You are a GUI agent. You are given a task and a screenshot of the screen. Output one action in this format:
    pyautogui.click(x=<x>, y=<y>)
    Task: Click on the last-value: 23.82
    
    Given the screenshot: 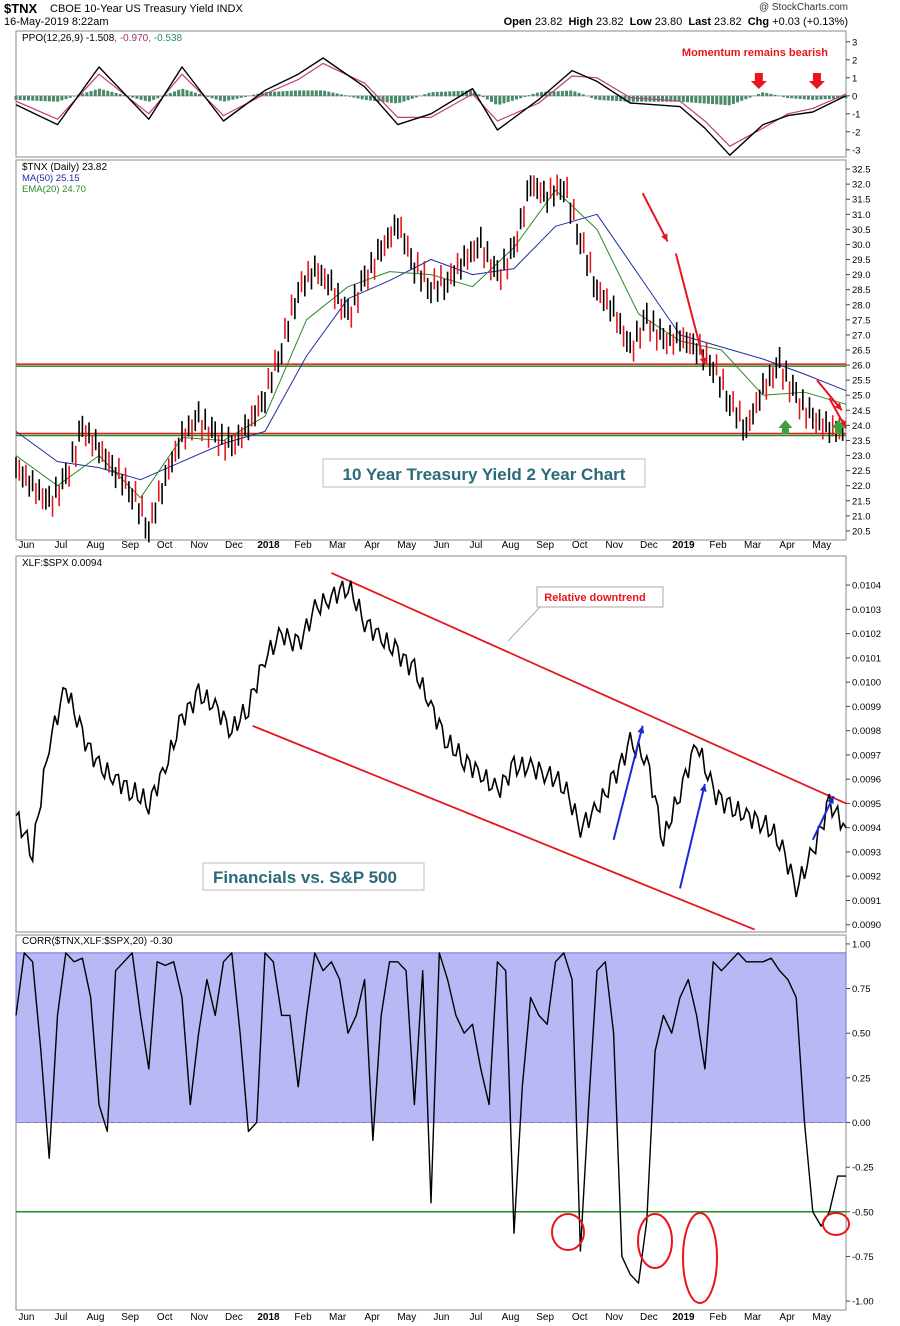 What is the action you would take?
    pyautogui.click(x=728, y=22)
    